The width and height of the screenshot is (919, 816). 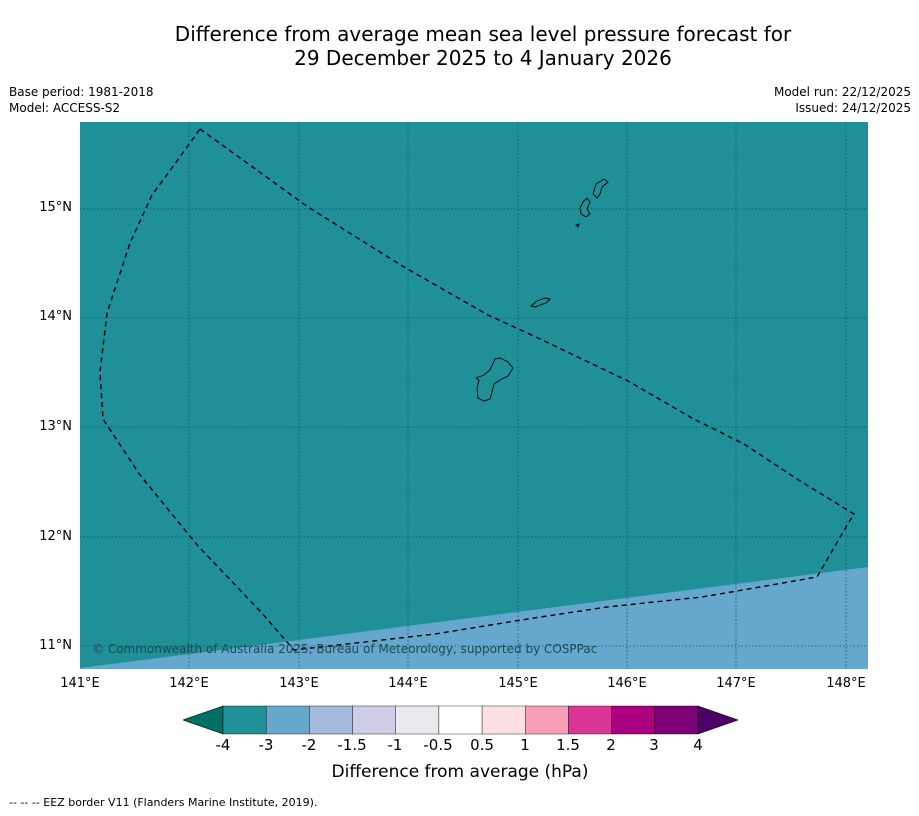 I want to click on lon-label-142: 142°E, so click(x=189, y=683).